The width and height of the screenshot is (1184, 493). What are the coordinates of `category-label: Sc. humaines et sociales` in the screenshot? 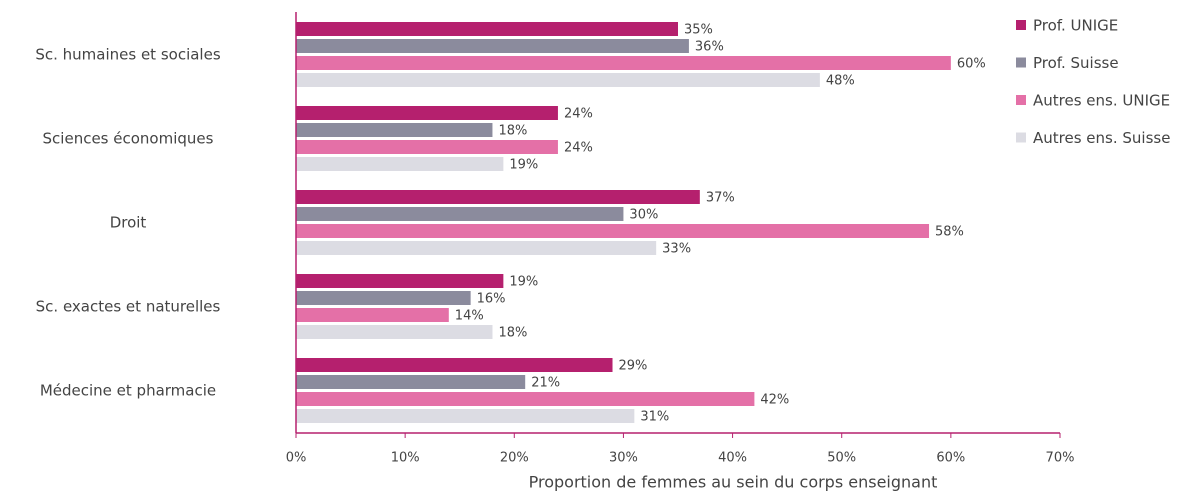 It's located at (127, 55).